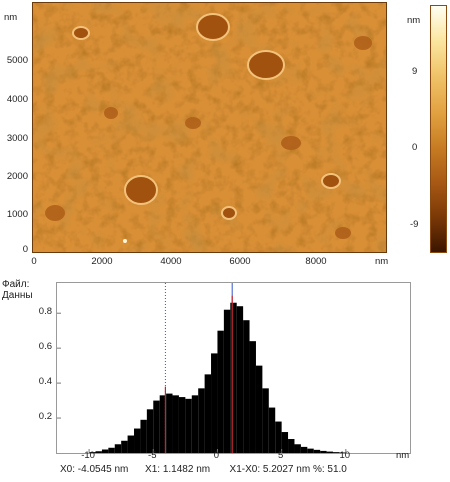  I want to click on colorbar-label: 9, so click(415, 71).